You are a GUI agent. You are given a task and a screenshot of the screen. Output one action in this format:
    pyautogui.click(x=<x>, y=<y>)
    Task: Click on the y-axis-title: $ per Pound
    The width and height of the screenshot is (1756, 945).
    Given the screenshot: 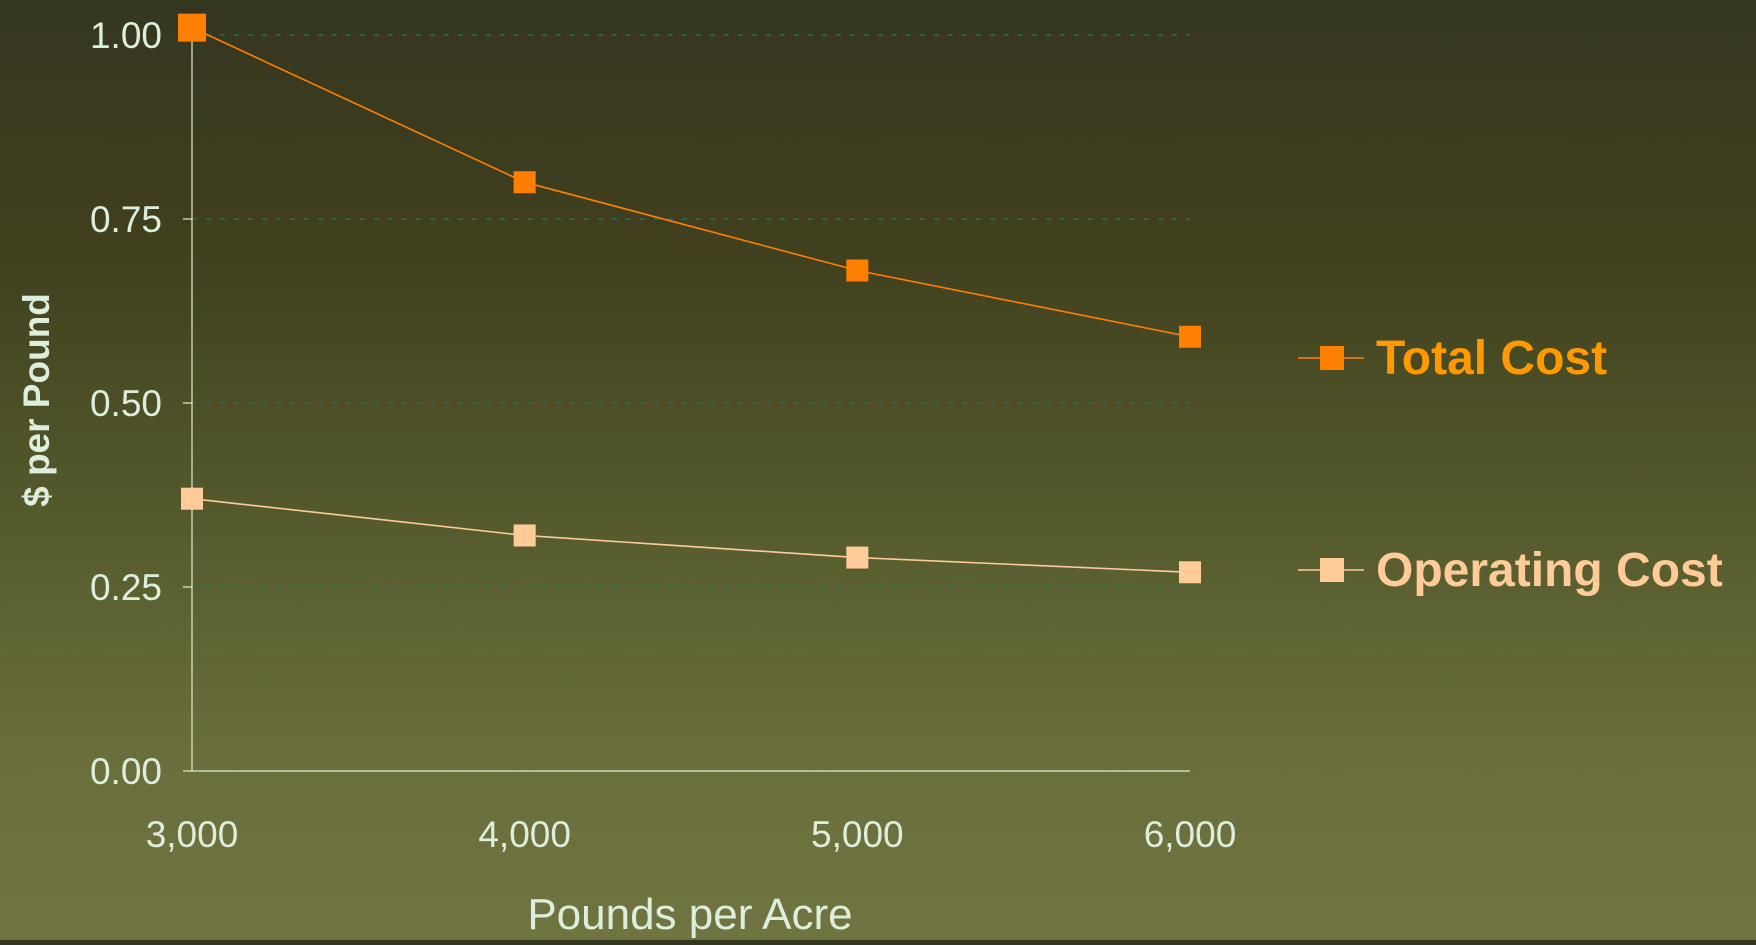 What is the action you would take?
    pyautogui.click(x=36, y=400)
    